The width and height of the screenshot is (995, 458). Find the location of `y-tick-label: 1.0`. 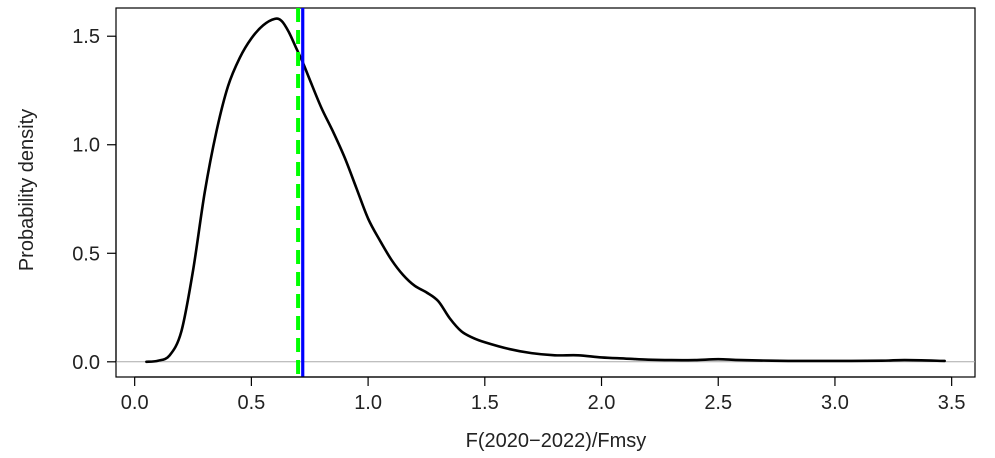

y-tick-label: 1.0 is located at coordinates (86, 146).